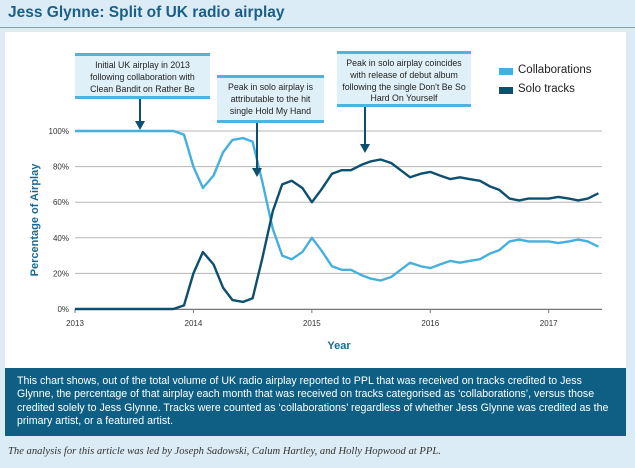 Image resolution: width=635 pixels, height=468 pixels. What do you see at coordinates (35, 220) in the screenshot?
I see `y-axis-label: Percentage of Airplay` at bounding box center [35, 220].